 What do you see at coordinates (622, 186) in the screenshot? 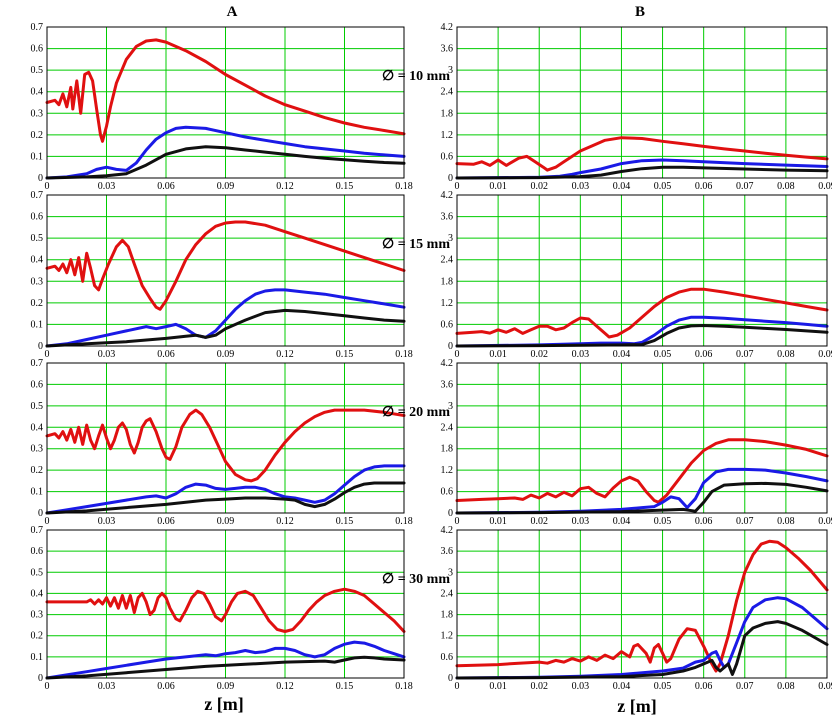
I see `panel-b1-x-tick-label: 0.04` at bounding box center [622, 186].